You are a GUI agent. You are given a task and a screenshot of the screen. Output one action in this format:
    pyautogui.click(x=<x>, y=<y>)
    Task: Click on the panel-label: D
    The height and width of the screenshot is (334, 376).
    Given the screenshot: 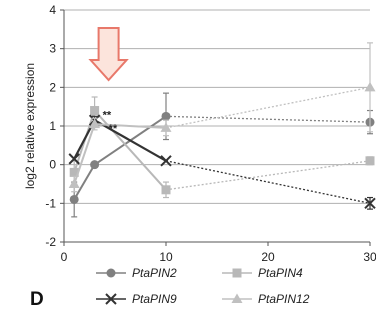 What is the action you would take?
    pyautogui.click(x=37, y=299)
    